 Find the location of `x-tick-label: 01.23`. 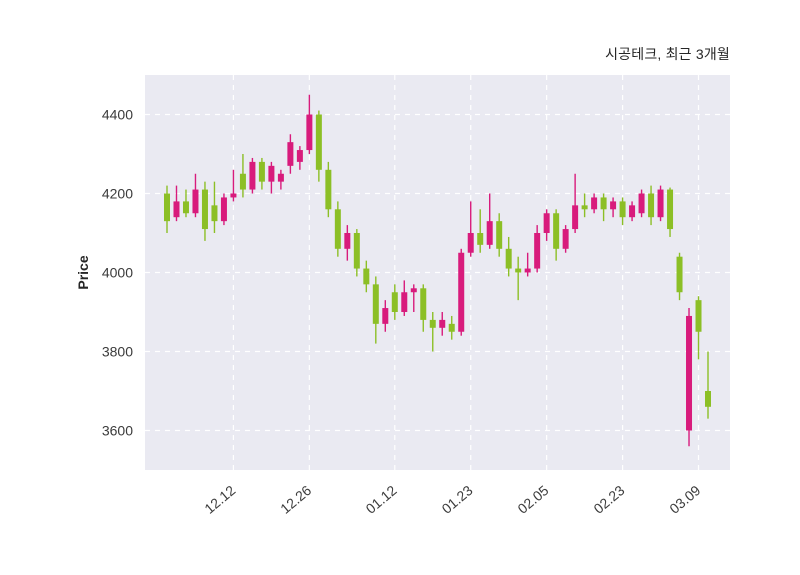

x-tick-label: 01.23 is located at coordinates (457, 499).